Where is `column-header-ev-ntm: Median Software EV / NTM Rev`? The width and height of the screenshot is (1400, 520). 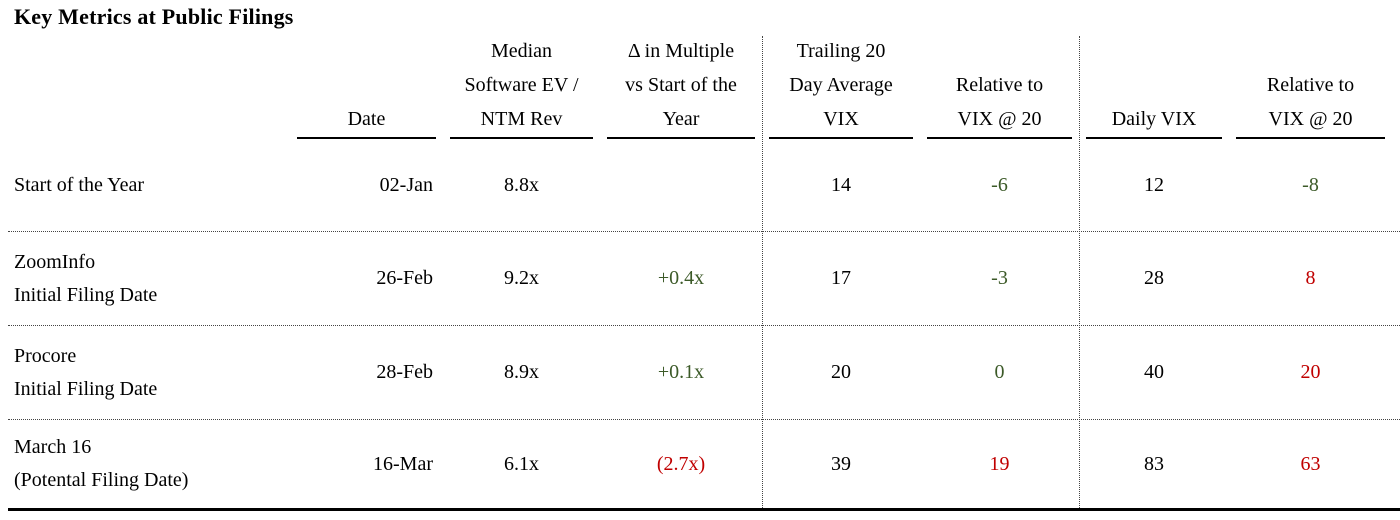 column-header-ev-ntm: Median Software EV / NTM Rev is located at coordinates (521, 86).